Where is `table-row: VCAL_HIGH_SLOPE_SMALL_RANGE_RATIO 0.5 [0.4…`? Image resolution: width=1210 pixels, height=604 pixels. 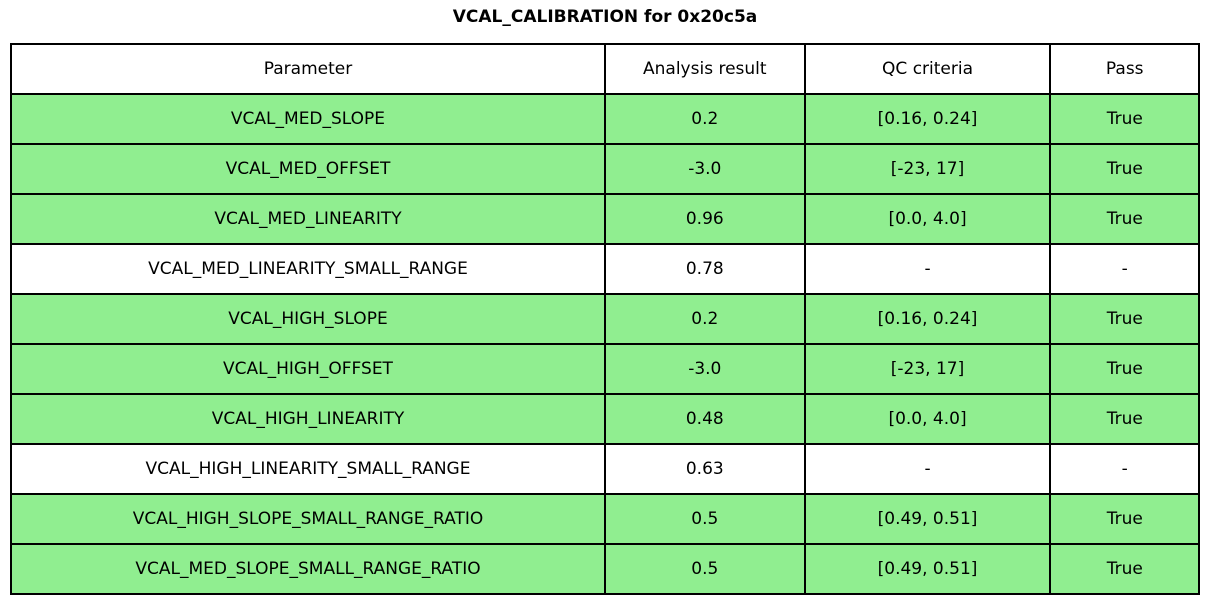
table-row: VCAL_HIGH_SLOPE_SMALL_RANGE_RATIO 0.5 [0.4… is located at coordinates (605, 519).